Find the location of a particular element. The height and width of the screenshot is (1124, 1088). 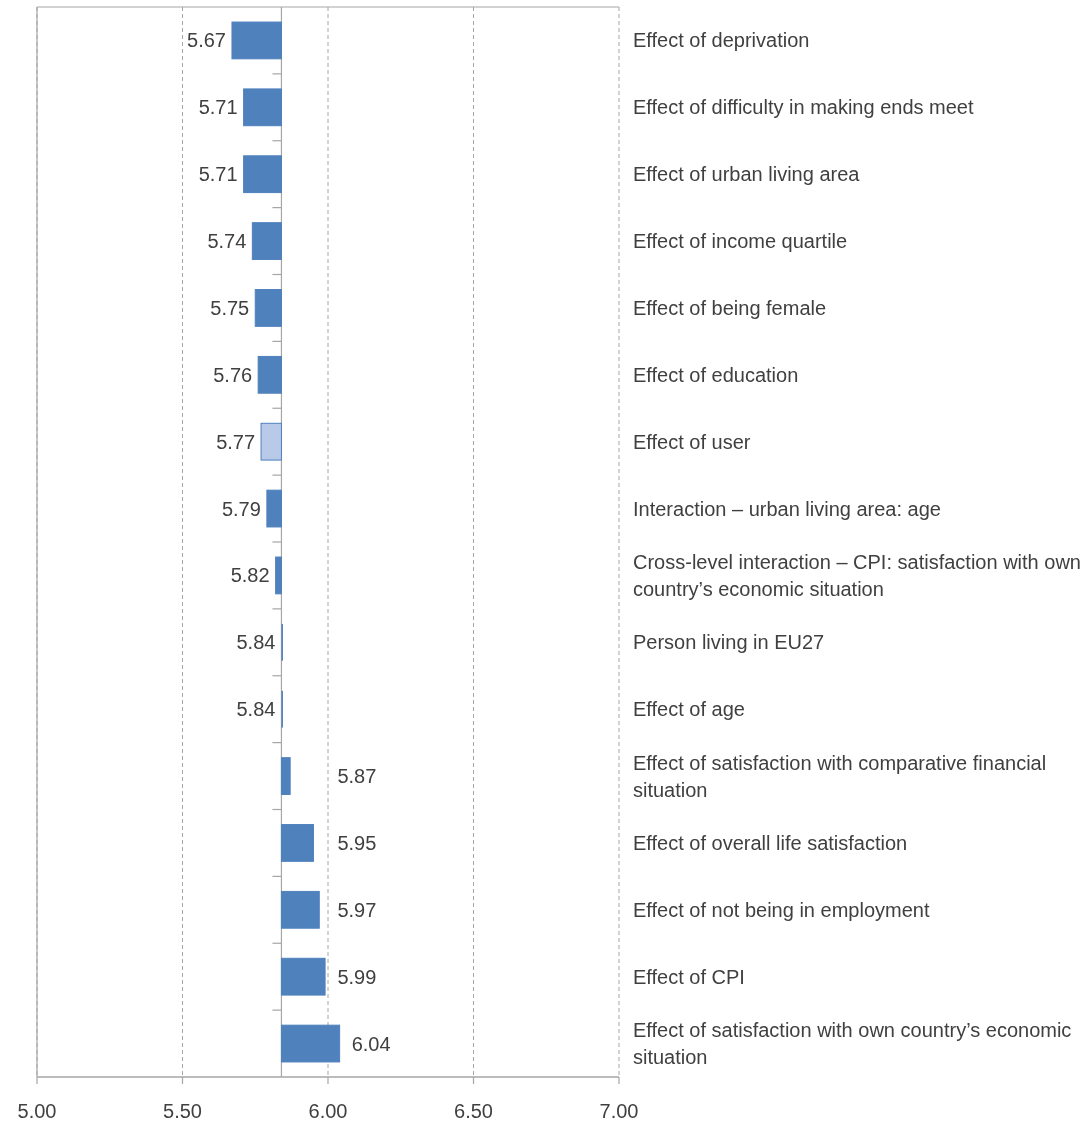

data-label: 5.74 is located at coordinates (227, 241).